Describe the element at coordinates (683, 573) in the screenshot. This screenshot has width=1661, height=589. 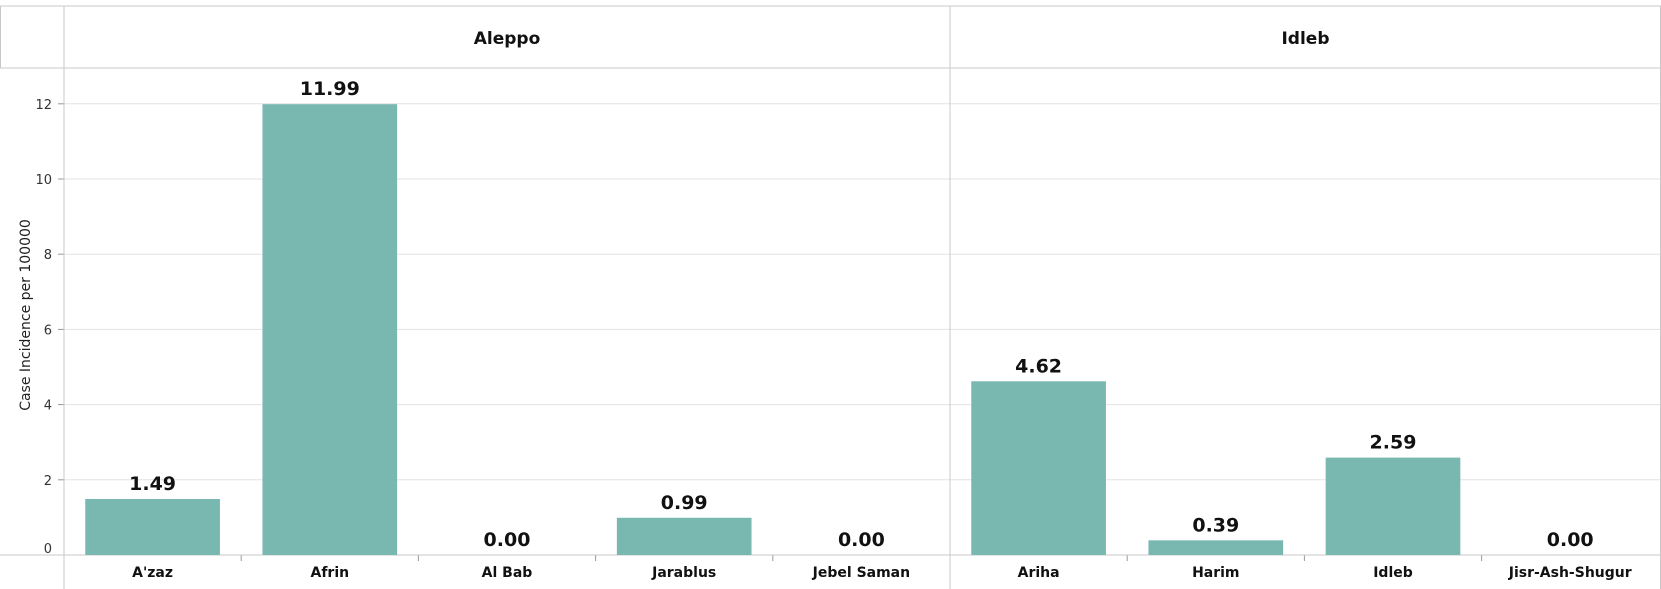
I see `x-tick-label-jarablus: Jarablus` at that location.